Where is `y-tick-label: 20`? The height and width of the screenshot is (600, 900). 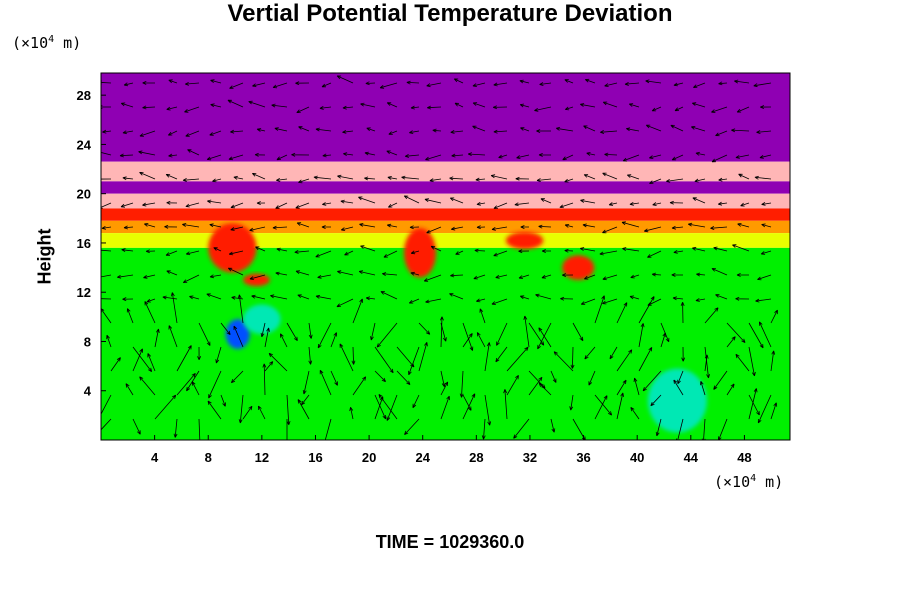
y-tick-label: 20 is located at coordinates (84, 194).